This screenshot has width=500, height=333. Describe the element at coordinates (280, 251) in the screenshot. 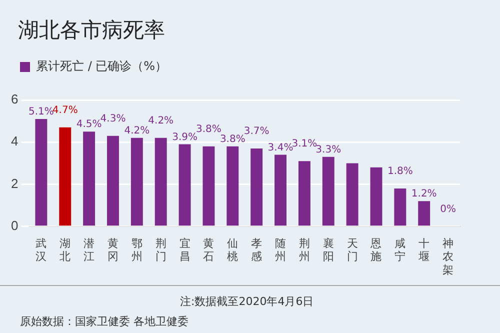

I see `x-tick-label: 随州` at that location.